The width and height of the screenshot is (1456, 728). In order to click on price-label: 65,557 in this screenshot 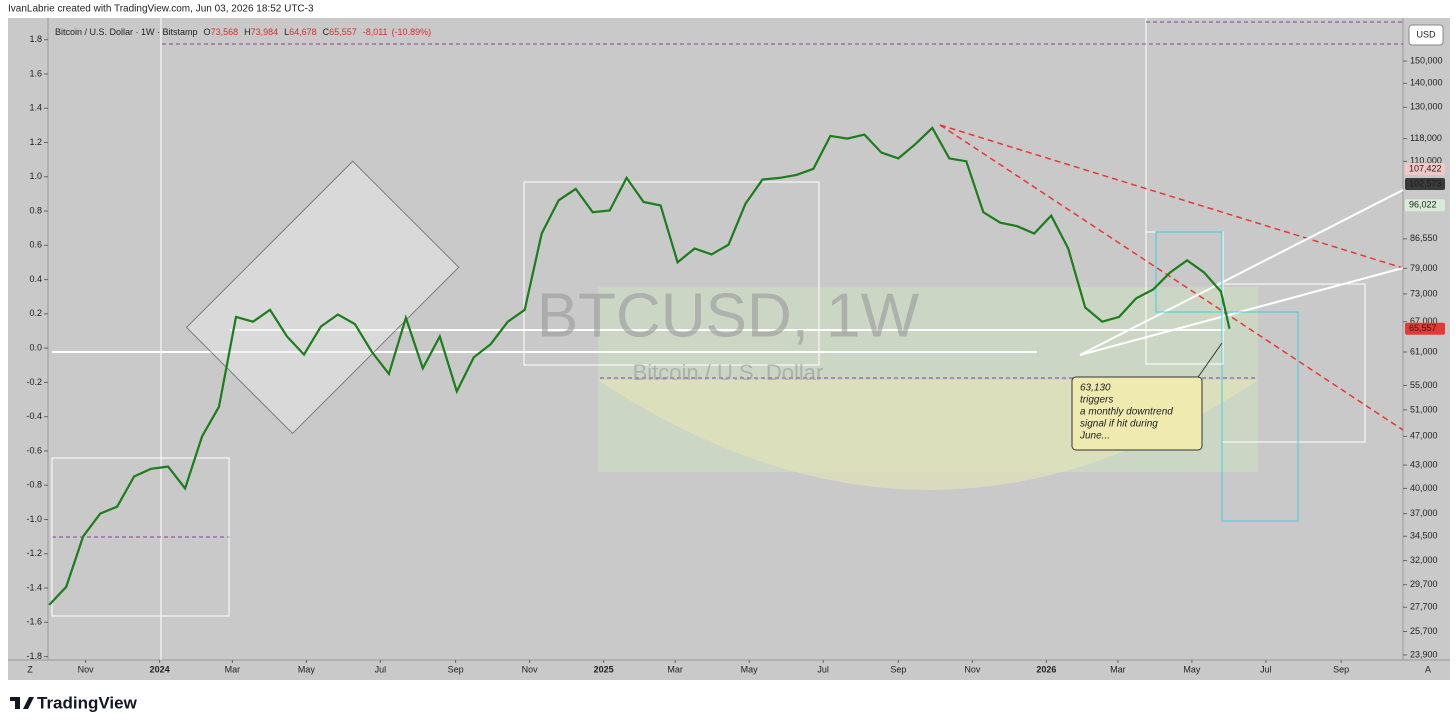, I will do `click(1423, 328)`.